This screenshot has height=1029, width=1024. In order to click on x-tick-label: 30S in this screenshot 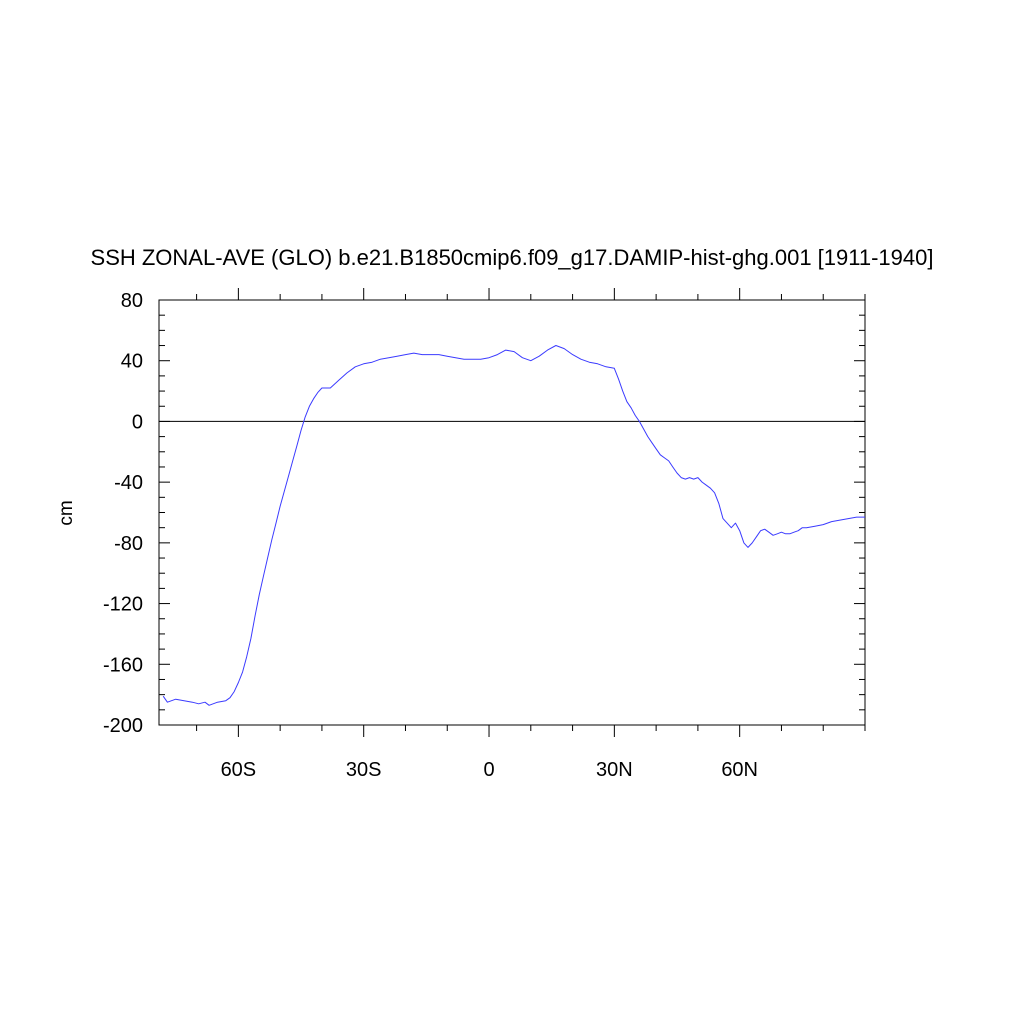, I will do `click(364, 770)`.